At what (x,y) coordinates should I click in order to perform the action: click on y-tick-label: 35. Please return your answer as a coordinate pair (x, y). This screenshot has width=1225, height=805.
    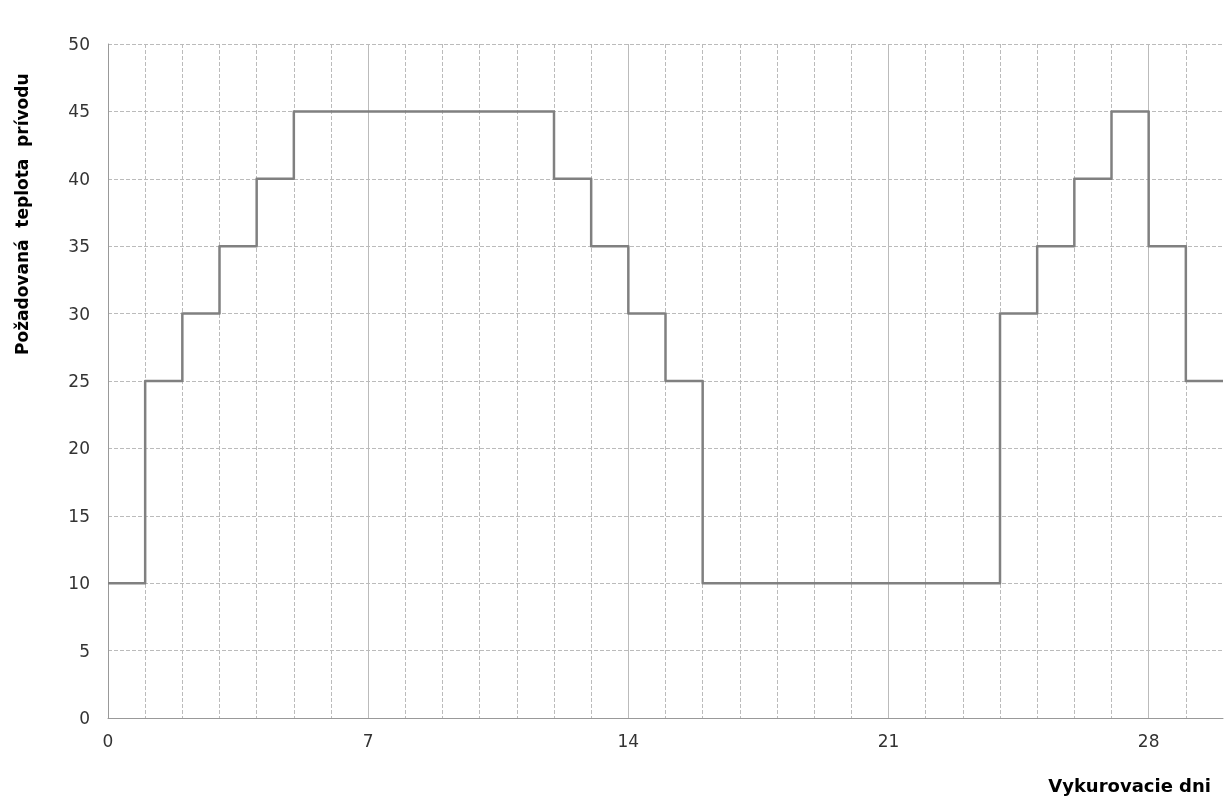
    Looking at the image, I should click on (79, 246).